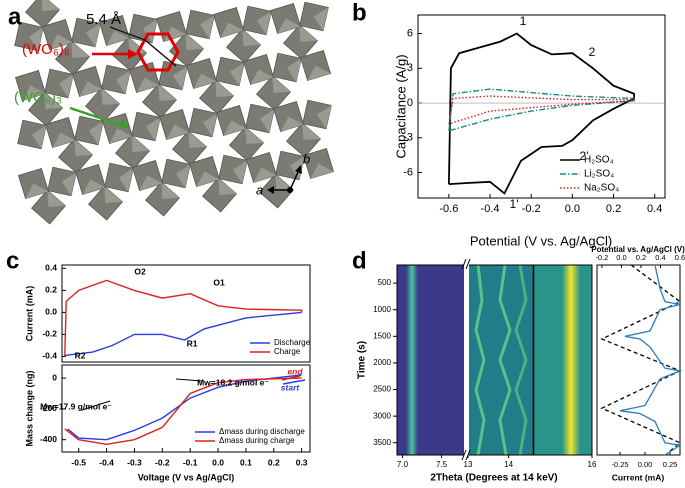  What do you see at coordinates (274, 462) in the screenshot?
I see `x-tick-label: 0.2` at bounding box center [274, 462].